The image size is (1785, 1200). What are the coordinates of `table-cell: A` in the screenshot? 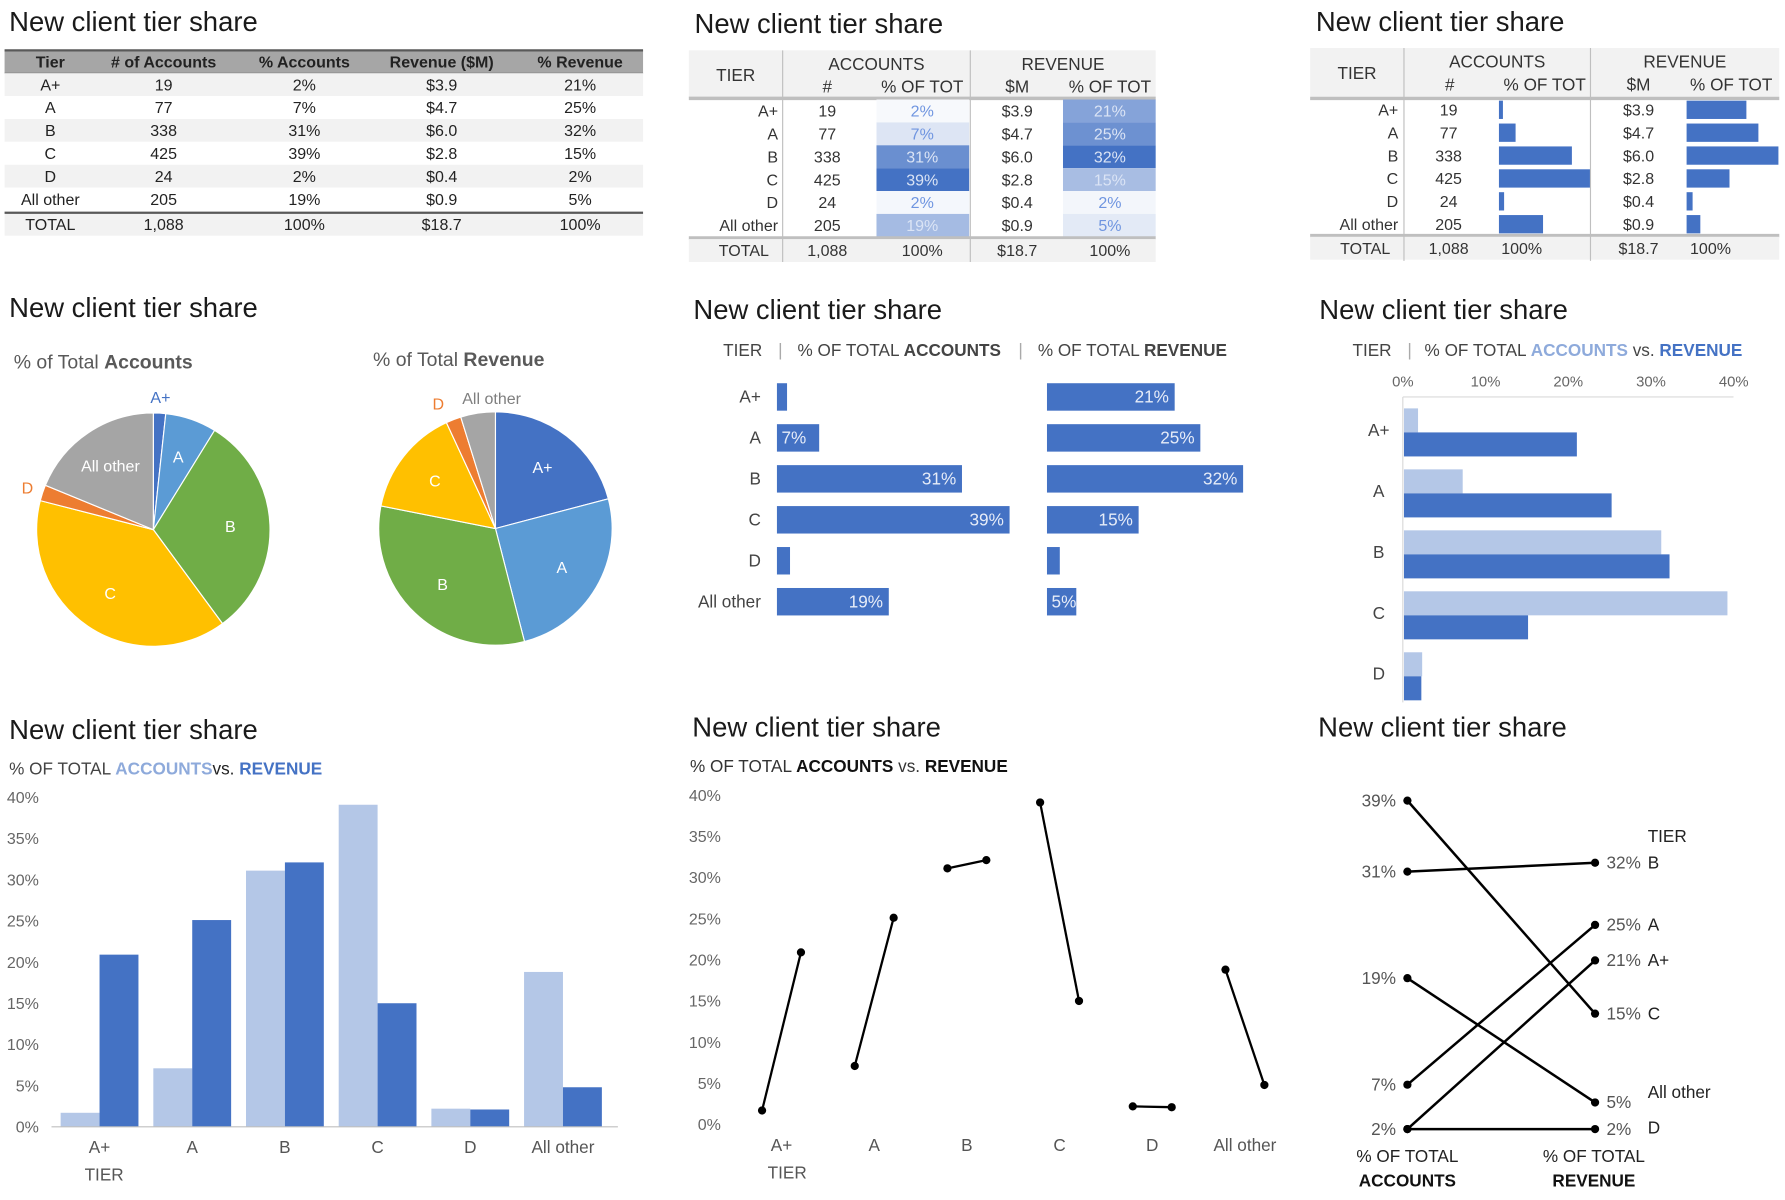 It's located at (50, 108).